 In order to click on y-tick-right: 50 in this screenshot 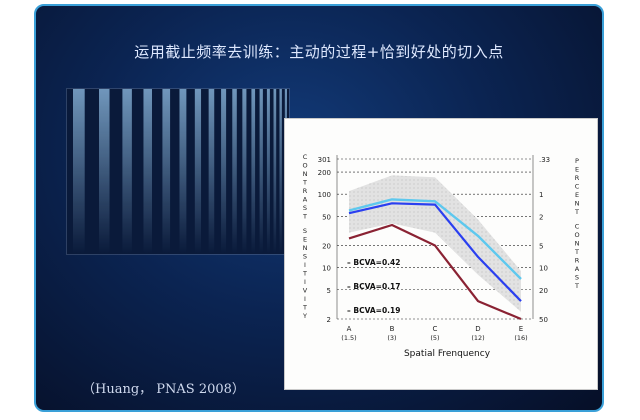, I will do `click(543, 320)`.